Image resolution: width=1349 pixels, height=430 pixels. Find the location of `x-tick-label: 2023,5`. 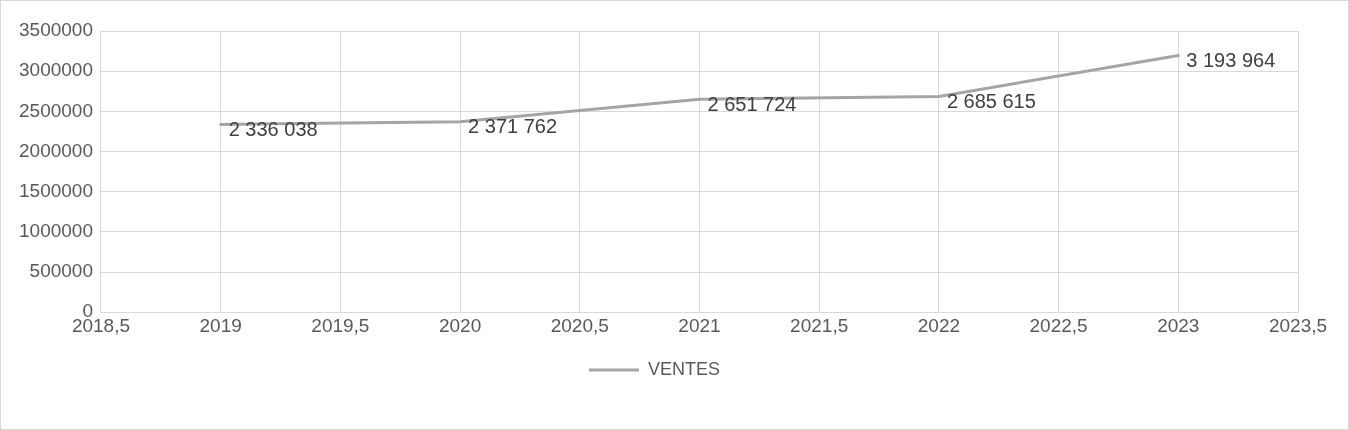

x-tick-label: 2023,5 is located at coordinates (1298, 325).